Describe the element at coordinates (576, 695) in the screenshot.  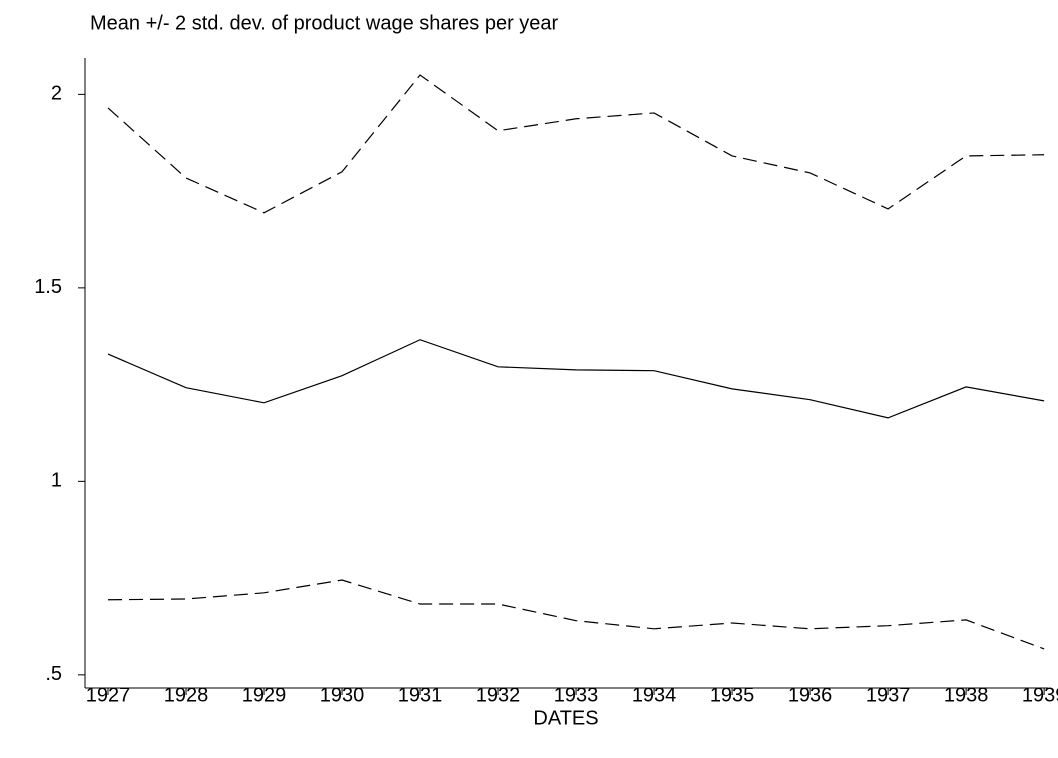
I see `x-tick-label: 1933` at that location.